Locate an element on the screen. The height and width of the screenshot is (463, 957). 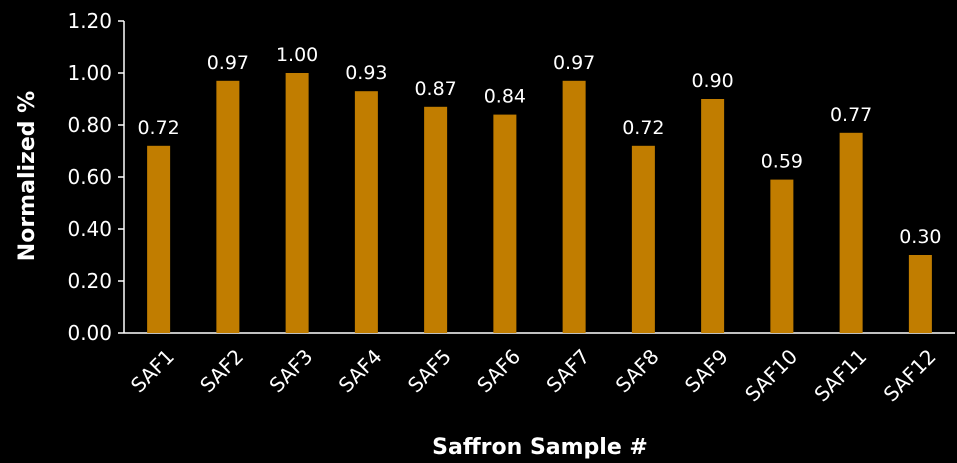
data-label: 0.93 is located at coordinates (366, 73).